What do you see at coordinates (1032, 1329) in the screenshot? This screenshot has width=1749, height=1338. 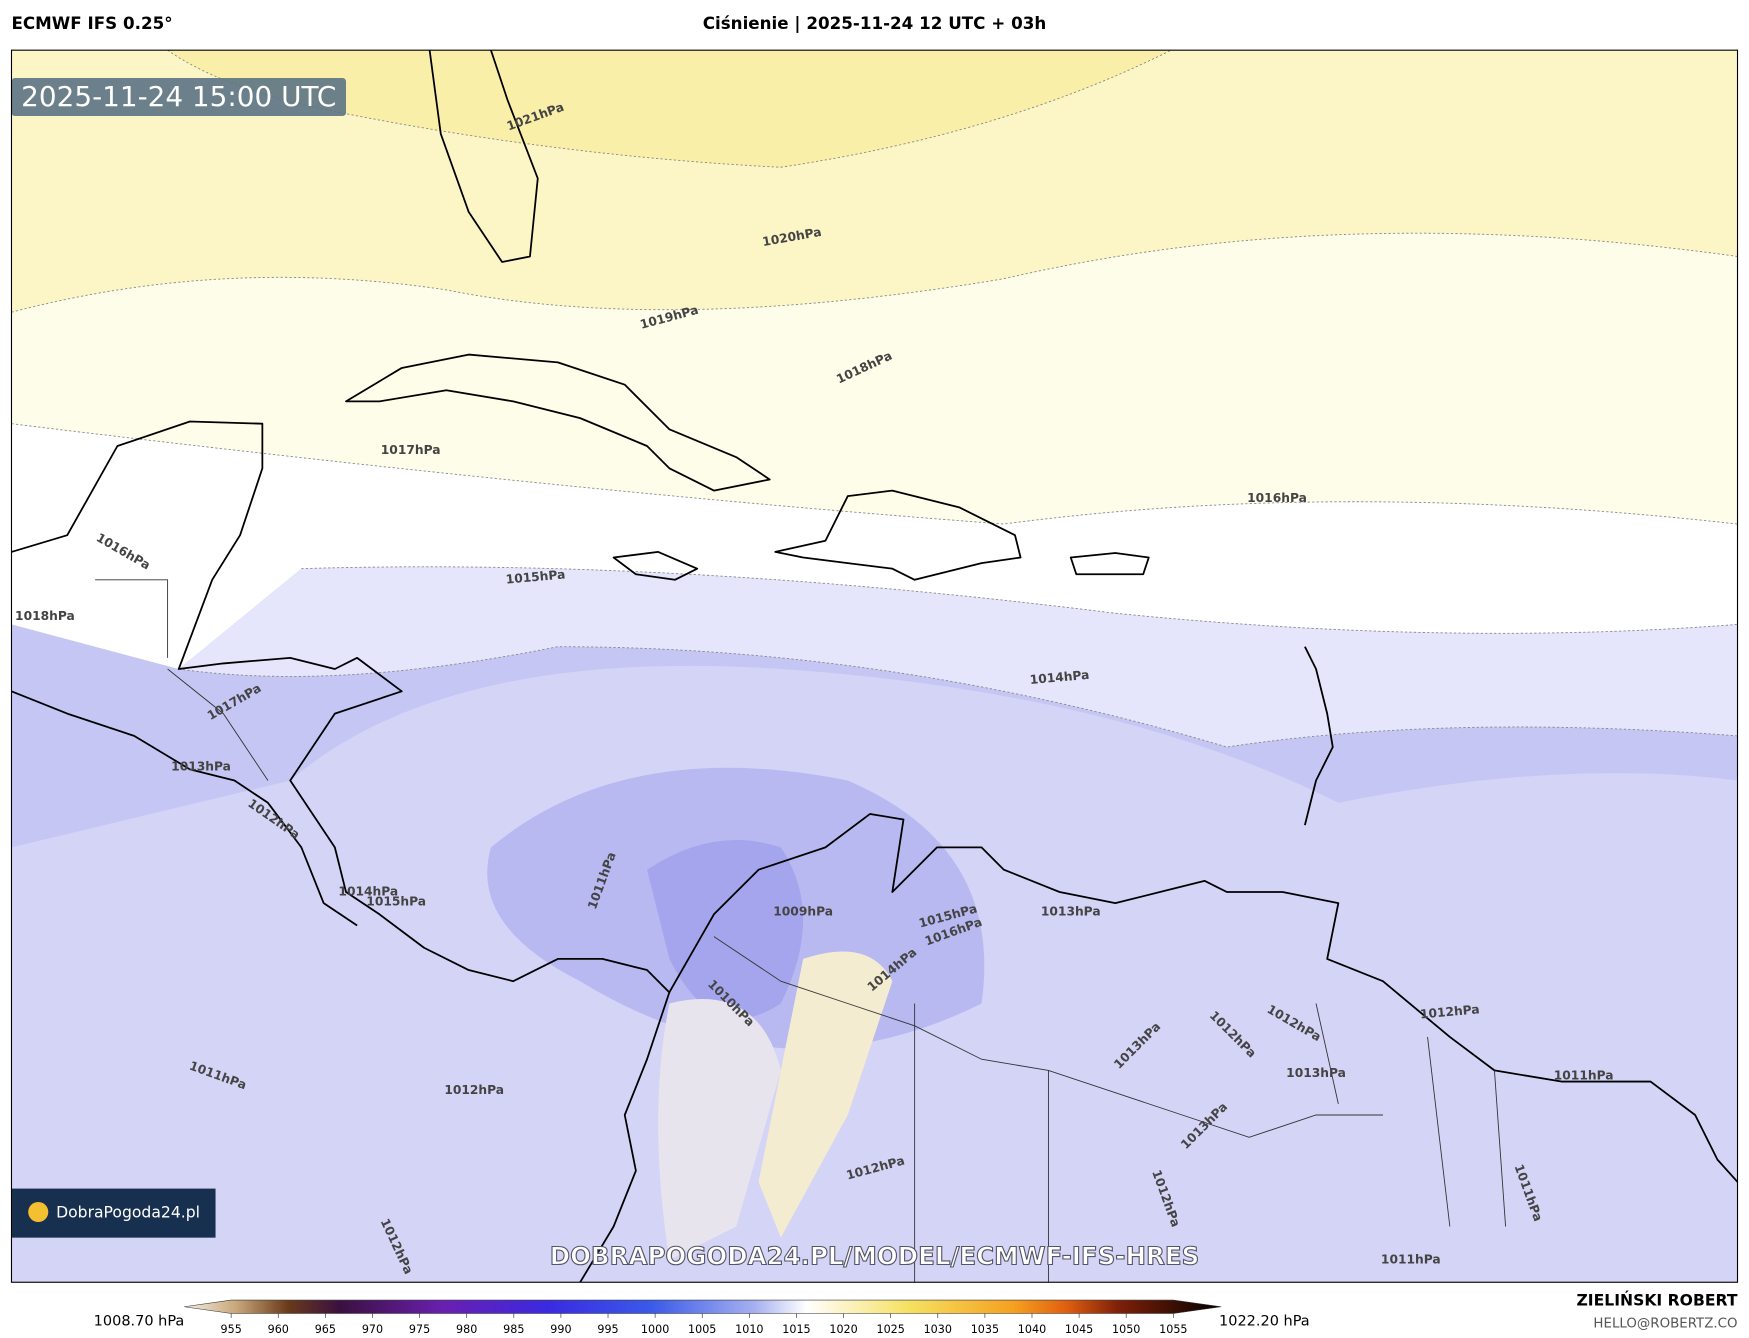 I see `colorbar-tick-label: 1040` at bounding box center [1032, 1329].